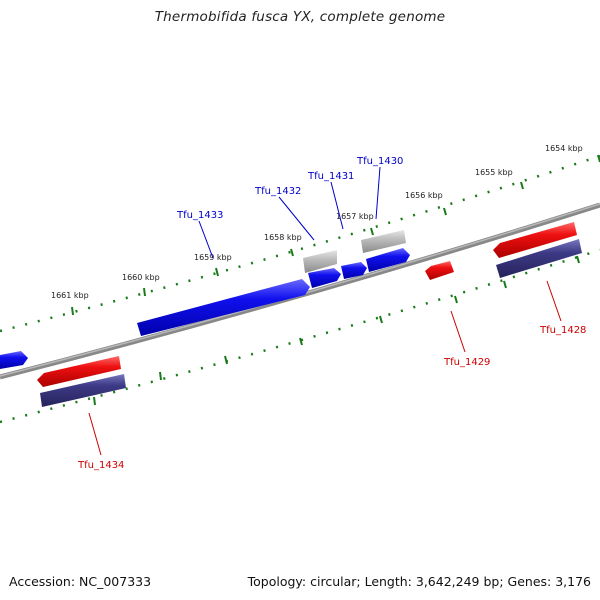 This screenshot has width=600, height=600. Describe the element at coordinates (80, 581) in the screenshot. I see `accession-text: Accession: NC_007333` at that location.